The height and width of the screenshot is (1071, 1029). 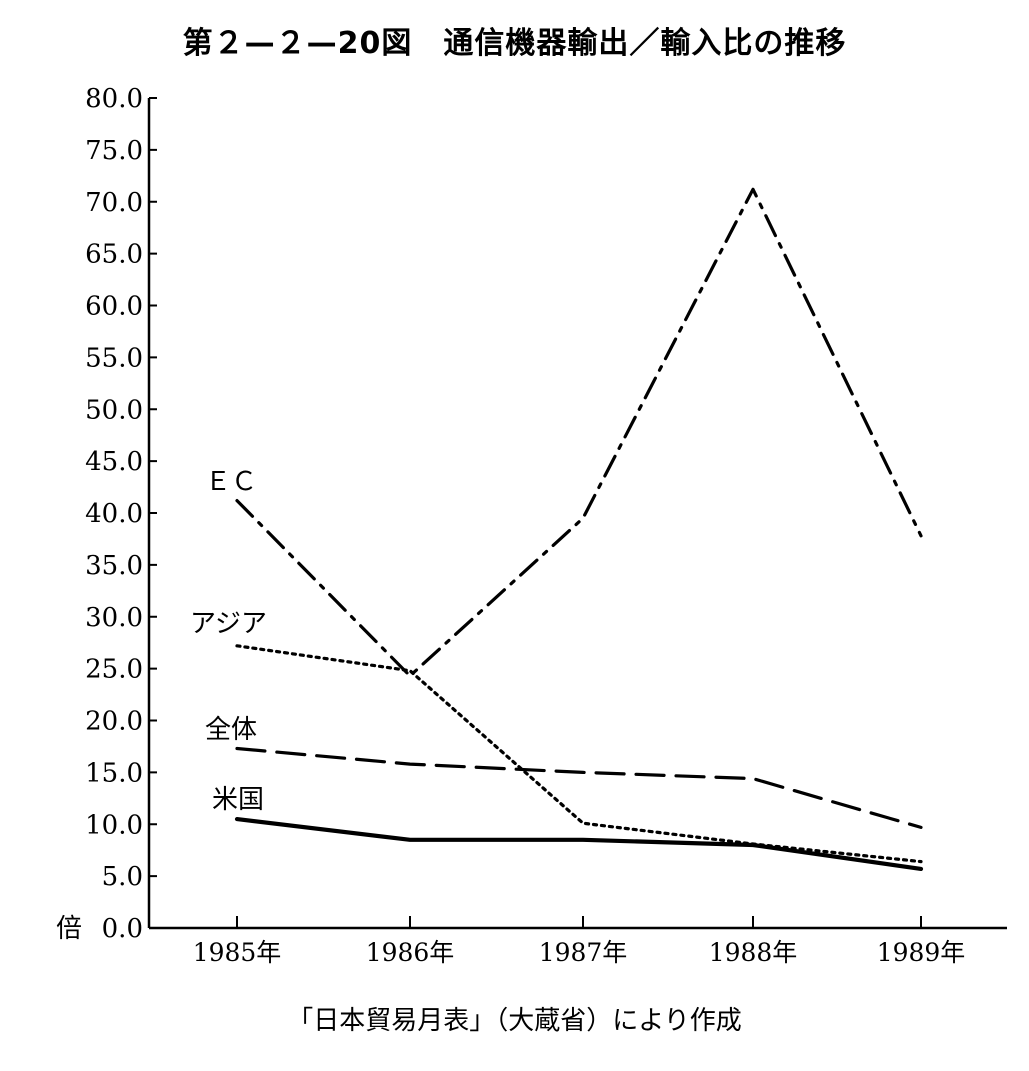 I want to click on x-tick-label: 1985年, so click(x=237, y=952).